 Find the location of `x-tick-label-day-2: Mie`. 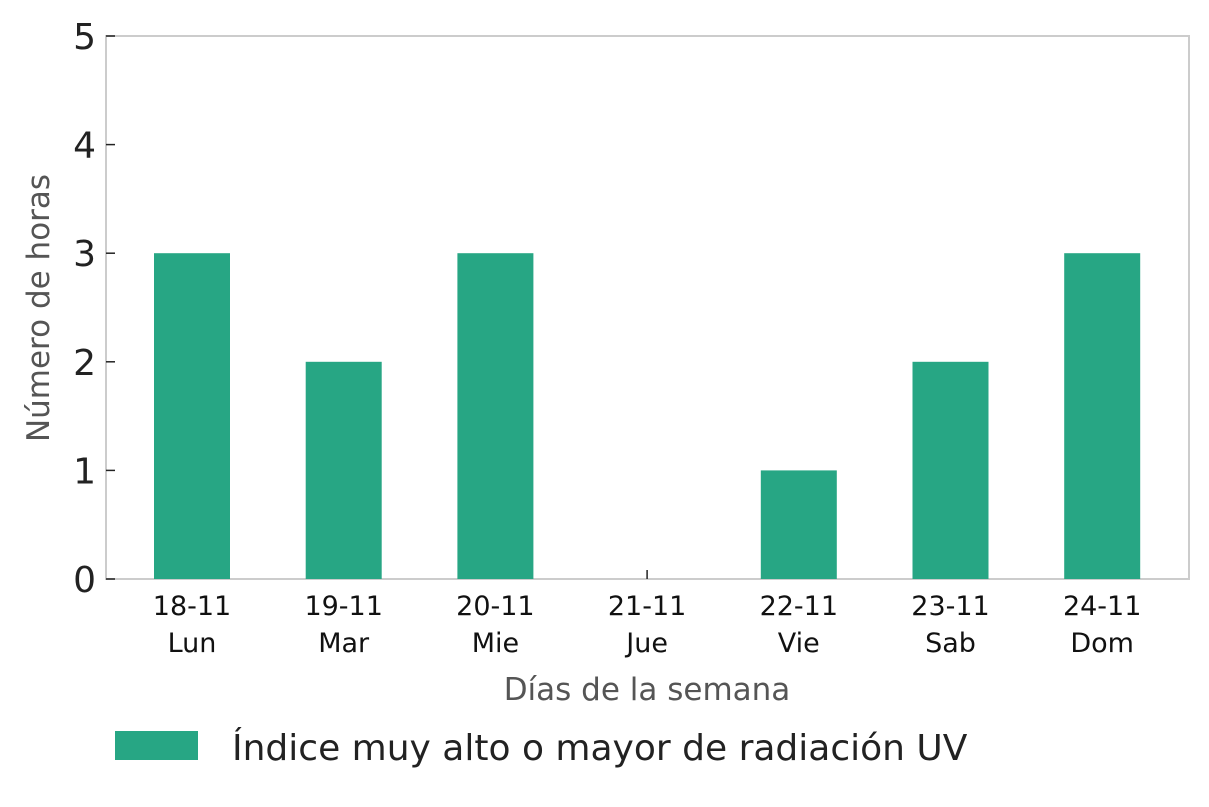

x-tick-label-day-2: Mie is located at coordinates (495, 643).